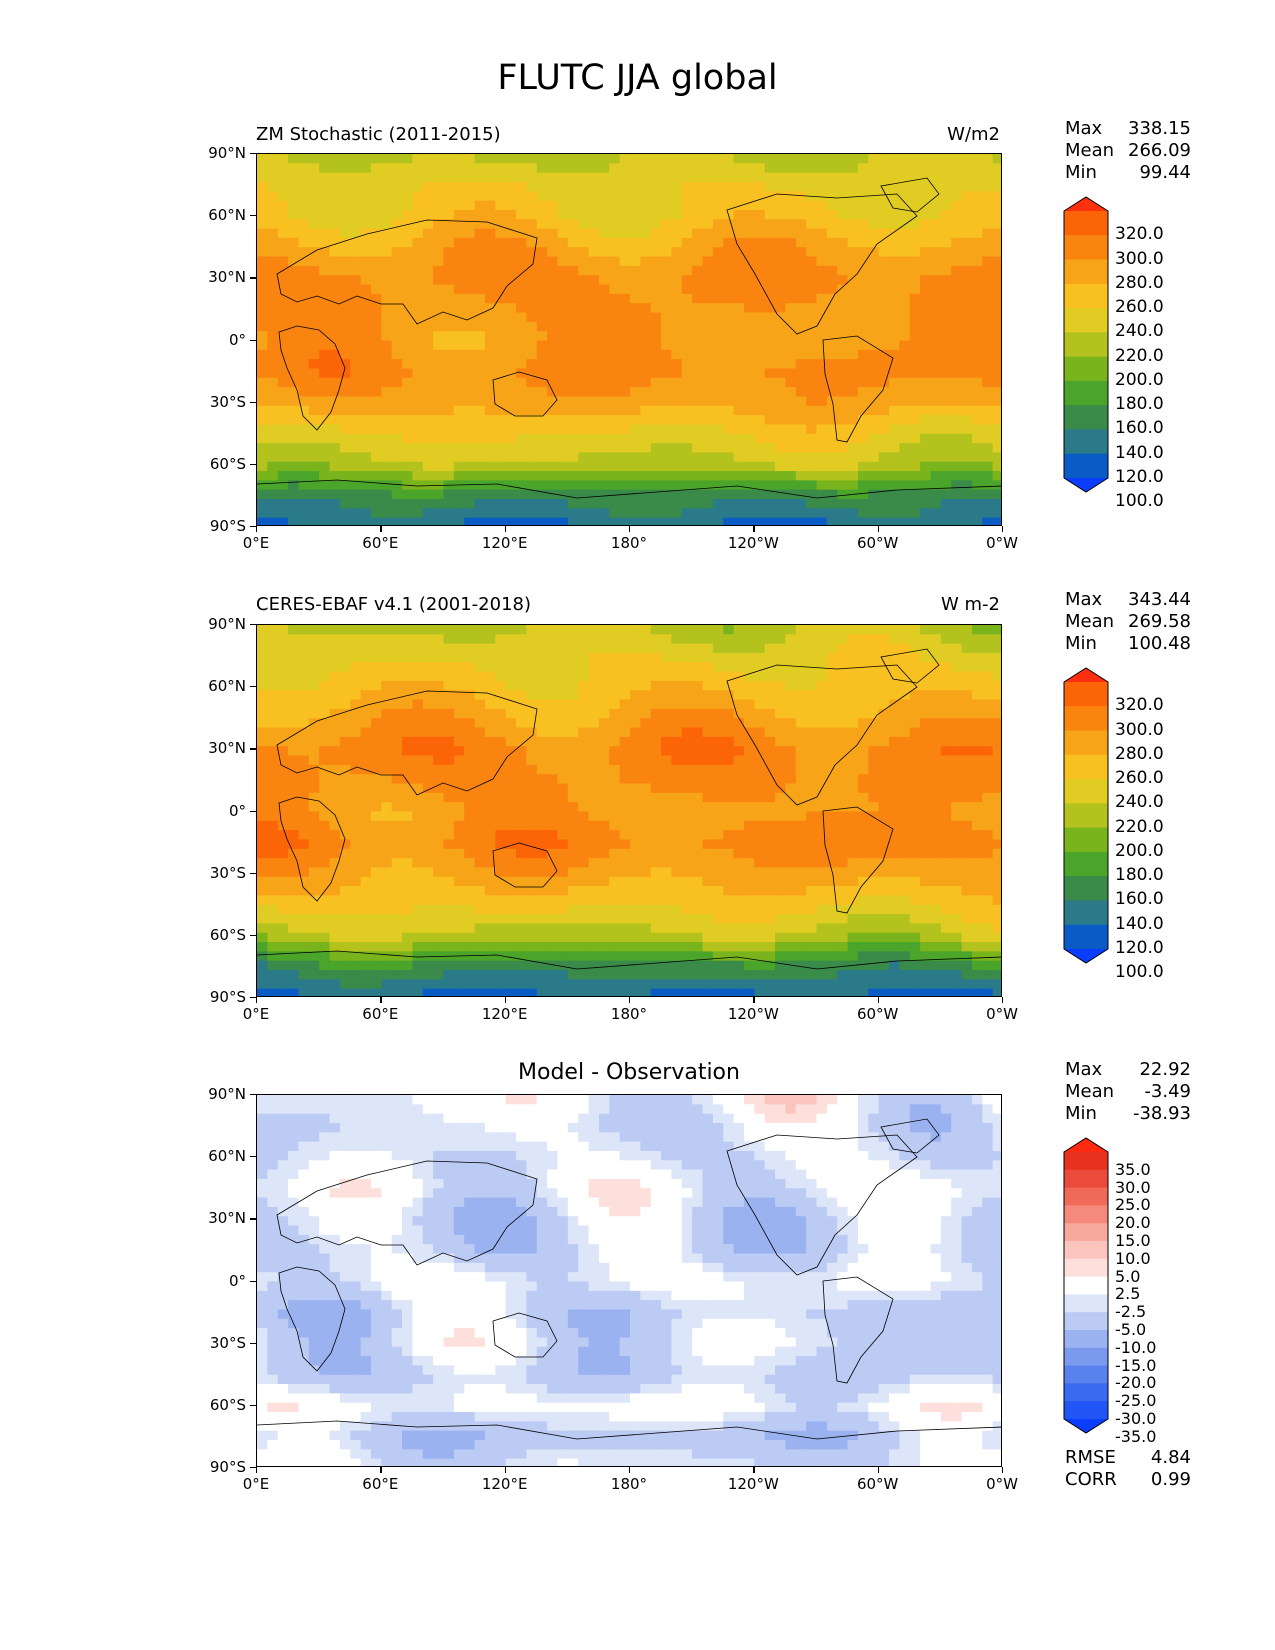 This screenshot has width=1275, height=1650. Describe the element at coordinates (637, 78) in the screenshot. I see `figure-title: FLUTC JJA global` at that location.